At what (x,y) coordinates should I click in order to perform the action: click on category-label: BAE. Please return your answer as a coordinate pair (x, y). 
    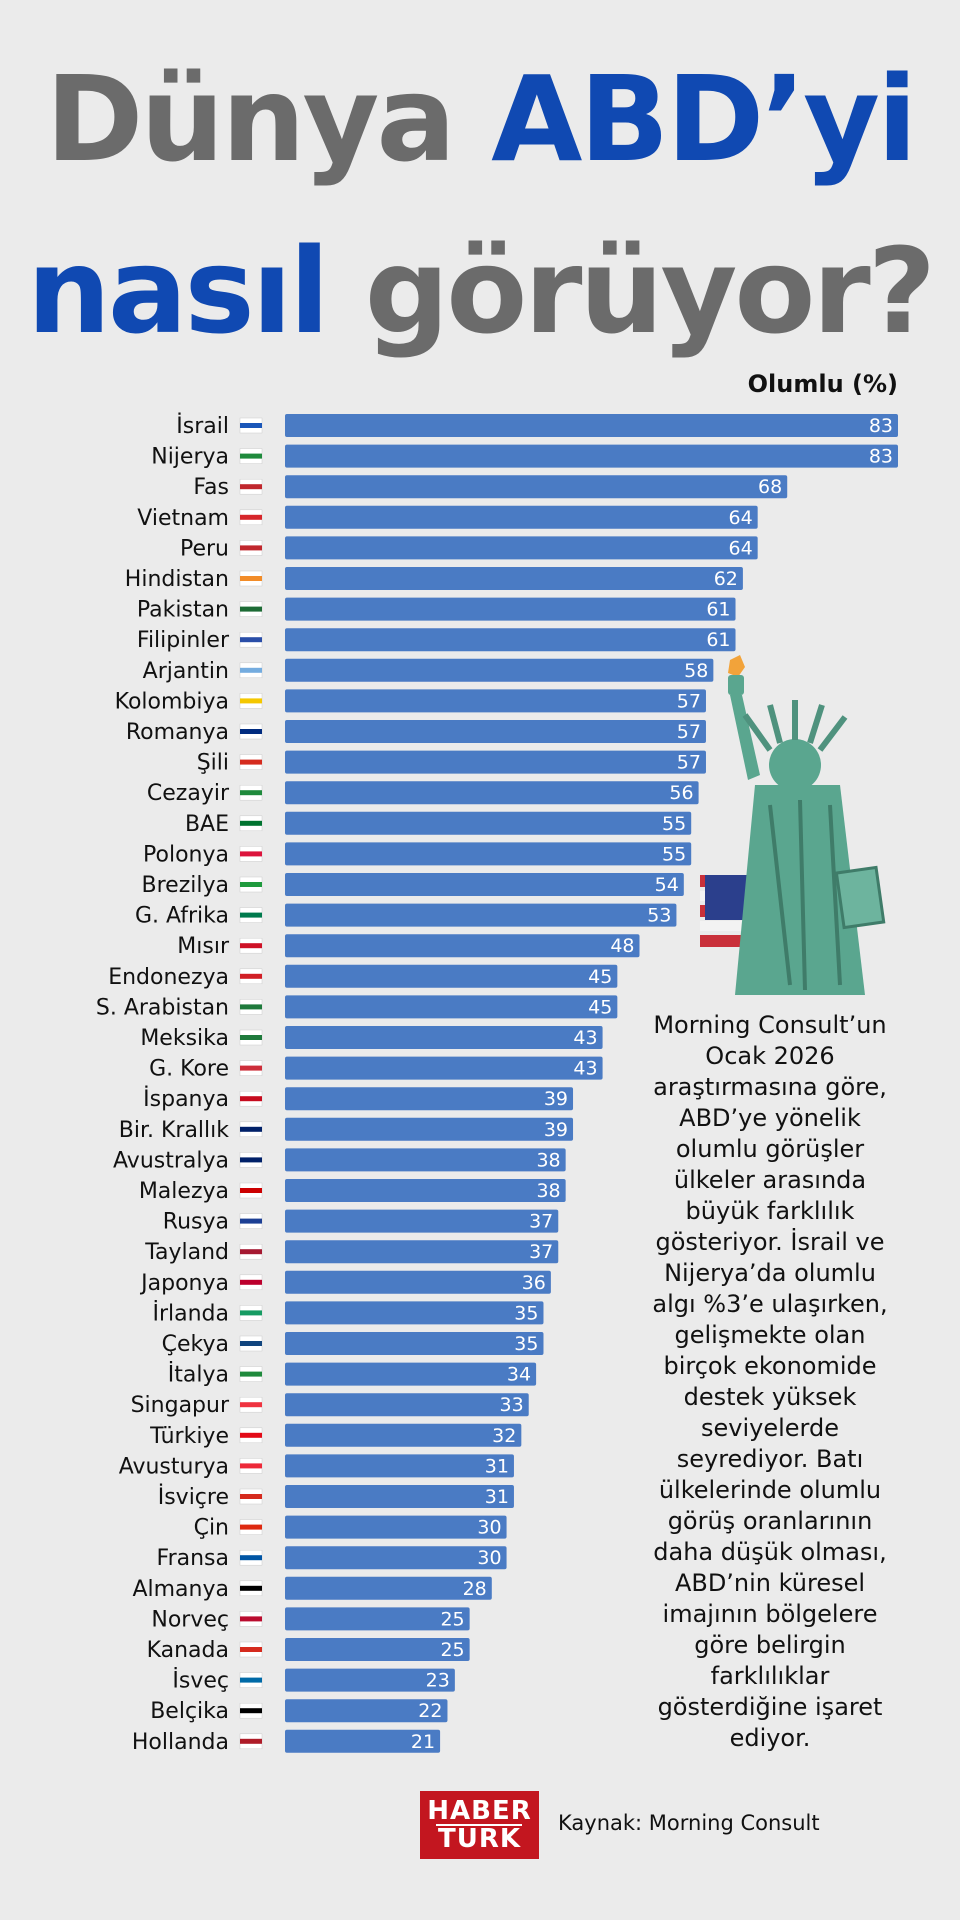
    Looking at the image, I should click on (207, 824).